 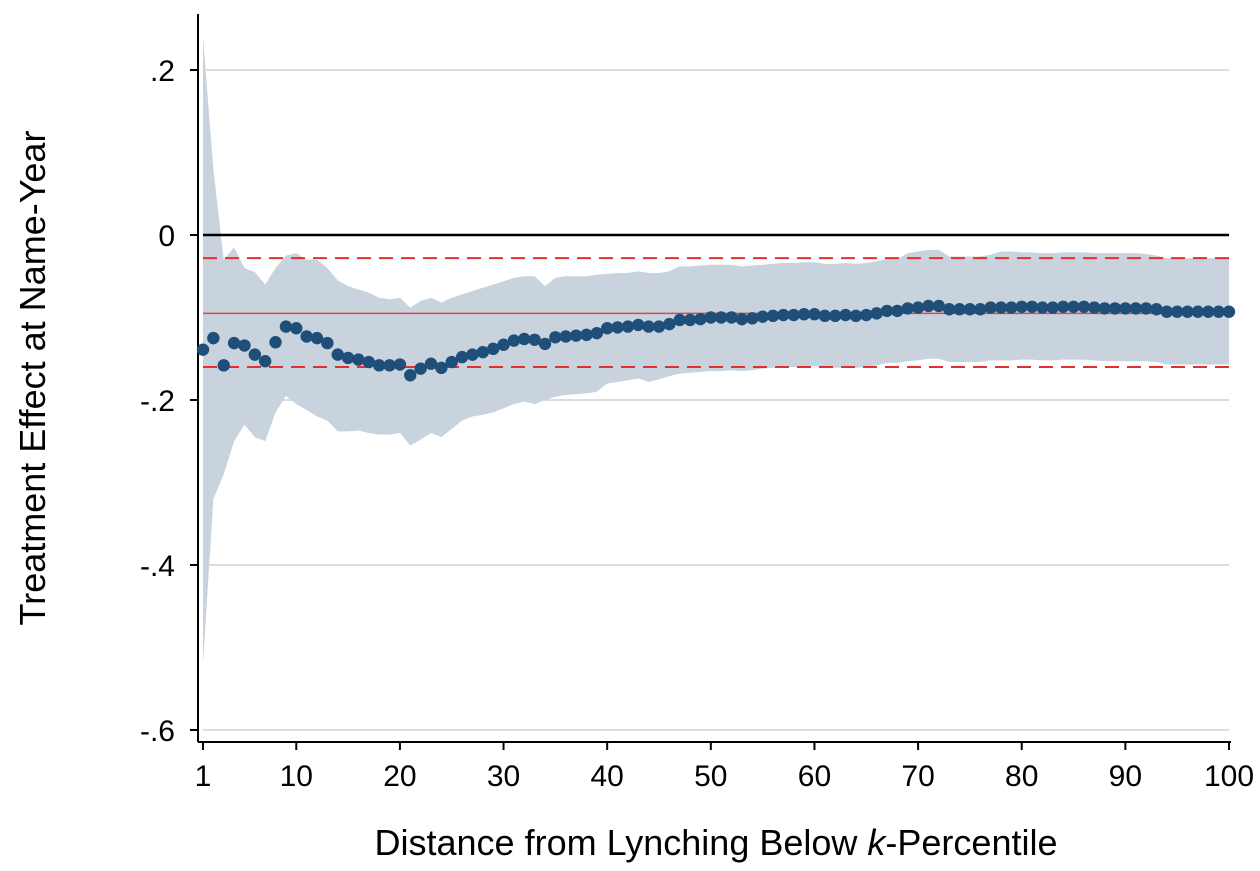 What do you see at coordinates (162, 71) in the screenshot?
I see `y-tick-label-0: .2` at bounding box center [162, 71].